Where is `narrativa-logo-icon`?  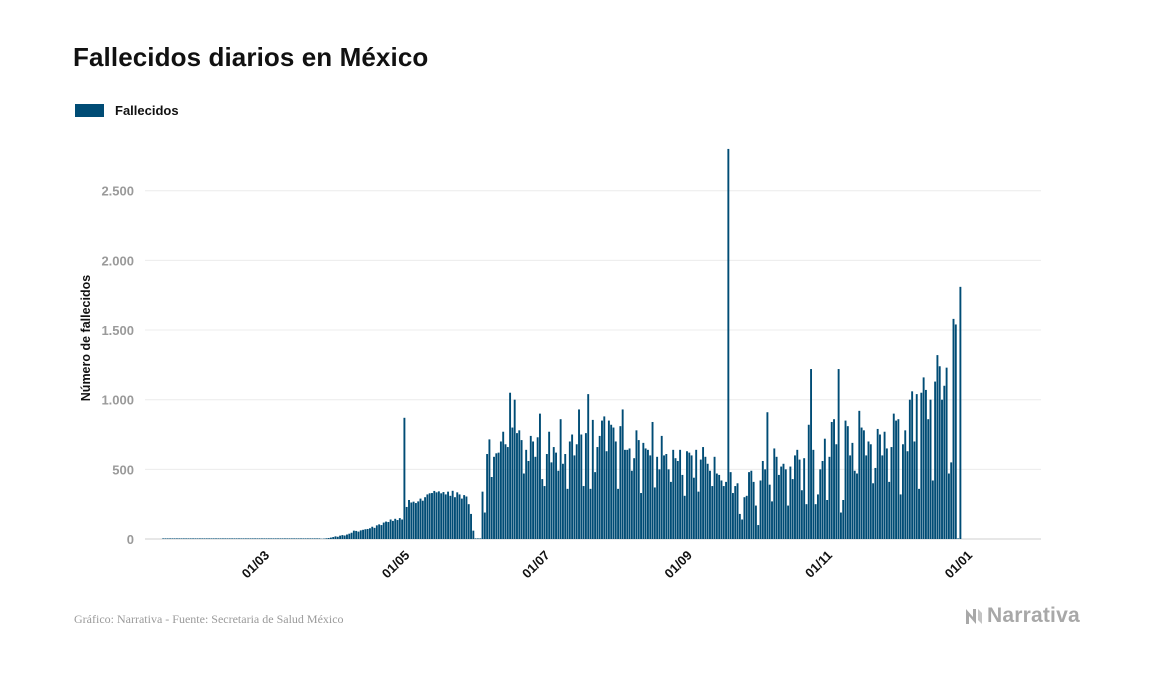 narrativa-logo-icon is located at coordinates (974, 616).